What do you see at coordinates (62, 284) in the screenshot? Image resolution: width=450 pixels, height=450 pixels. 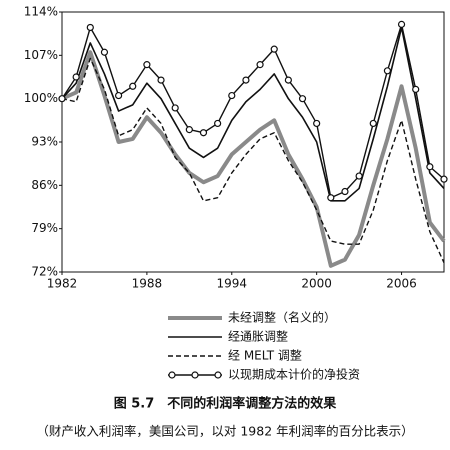 I see `x-tick-label: 1982` at bounding box center [62, 284].